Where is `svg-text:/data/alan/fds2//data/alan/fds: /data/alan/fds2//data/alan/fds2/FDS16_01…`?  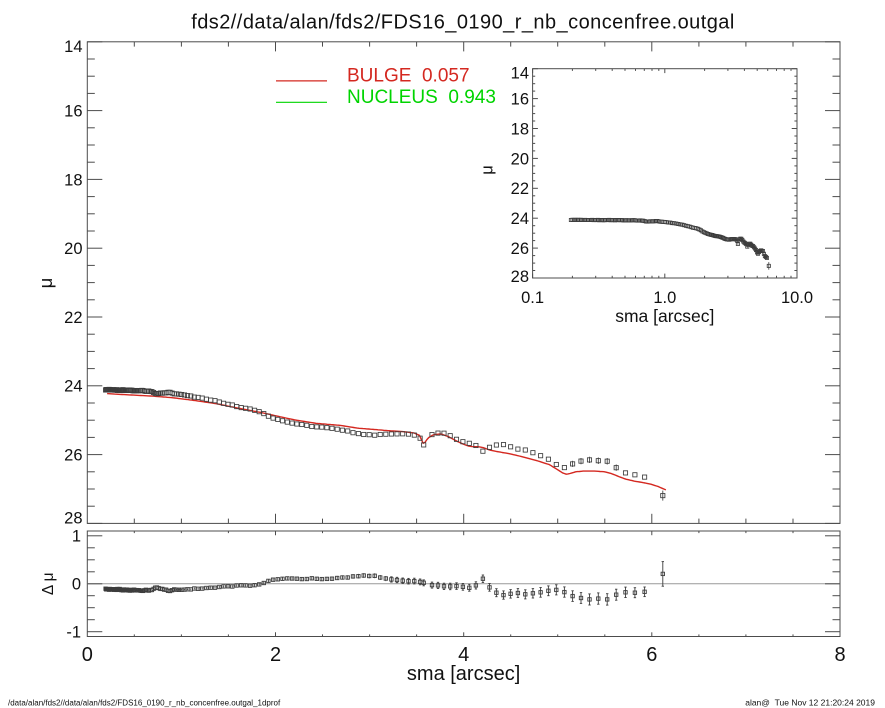 svg-text:/data/alan/fds2//data/alan/fds: /data/alan/fds2//data/alan/fds2/FDS16_01… is located at coordinates (144, 703).